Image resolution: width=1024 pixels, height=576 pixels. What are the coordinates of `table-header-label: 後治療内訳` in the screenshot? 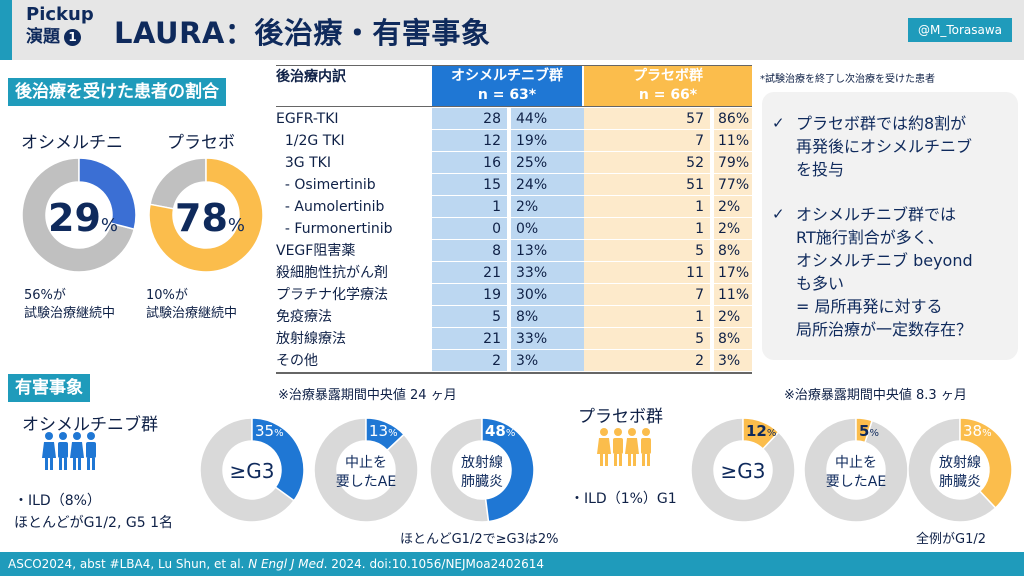 It's located at (311, 77).